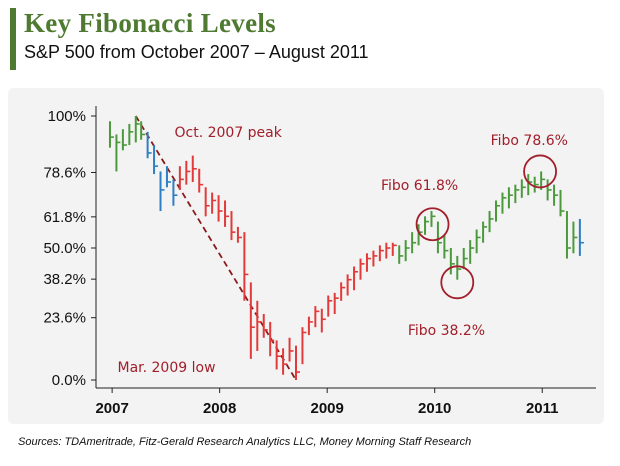 This screenshot has height=466, width=620. What do you see at coordinates (111, 408) in the screenshot?
I see `x-tick-label: 2007` at bounding box center [111, 408].